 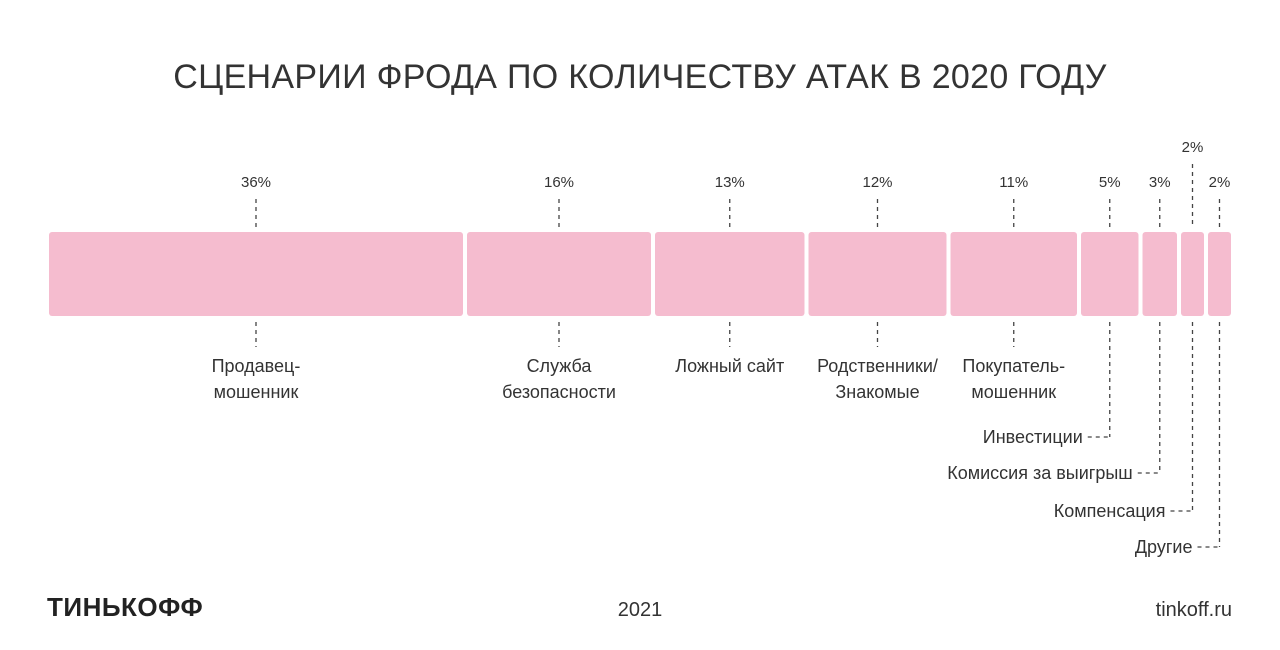 What do you see at coordinates (559, 392) in the screenshot?
I see `category-label: безопасности` at bounding box center [559, 392].